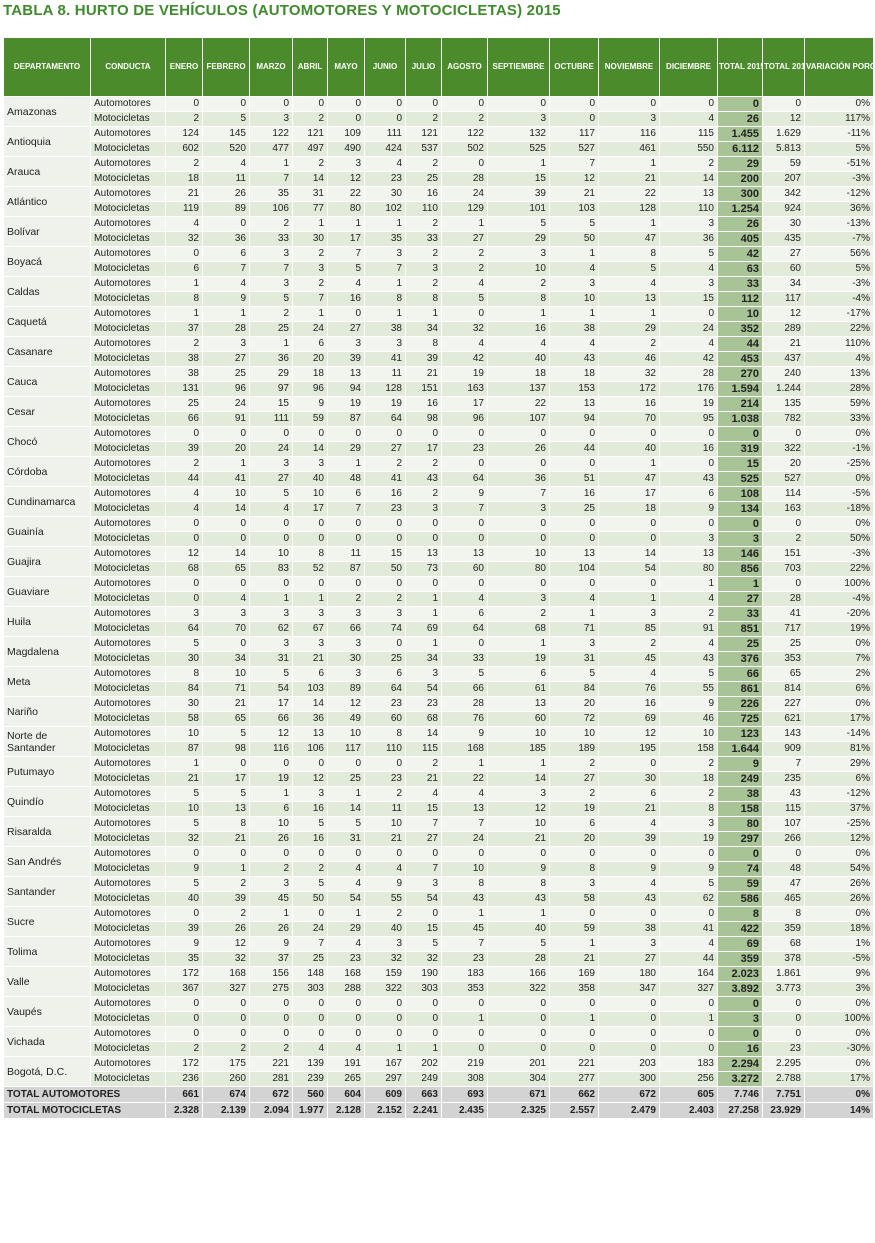  What do you see at coordinates (310, 704) in the screenshot?
I see `month-cell: 14` at bounding box center [310, 704].